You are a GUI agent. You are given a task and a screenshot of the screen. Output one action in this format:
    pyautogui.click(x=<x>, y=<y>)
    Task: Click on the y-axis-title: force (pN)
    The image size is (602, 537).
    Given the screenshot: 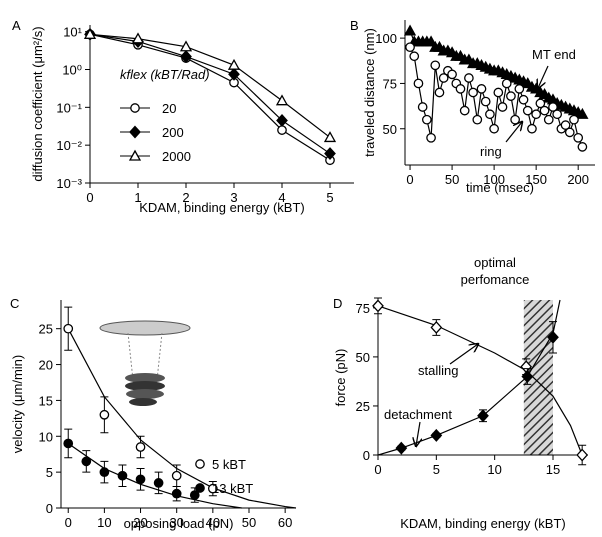 What is the action you would take?
    pyautogui.click(x=340, y=378)
    